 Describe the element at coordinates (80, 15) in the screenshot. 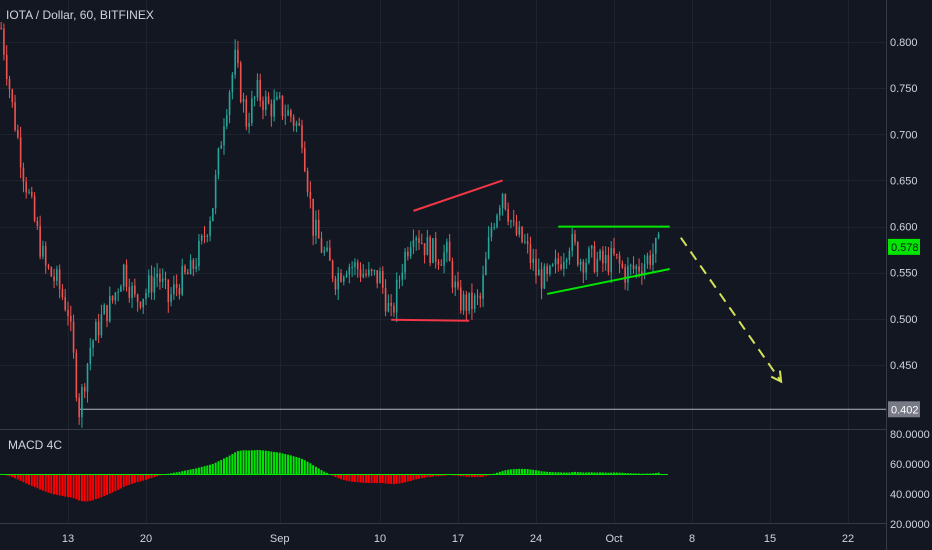

I see `symbol-title: IOTA / Dollar, 60, BITFINEX` at that location.